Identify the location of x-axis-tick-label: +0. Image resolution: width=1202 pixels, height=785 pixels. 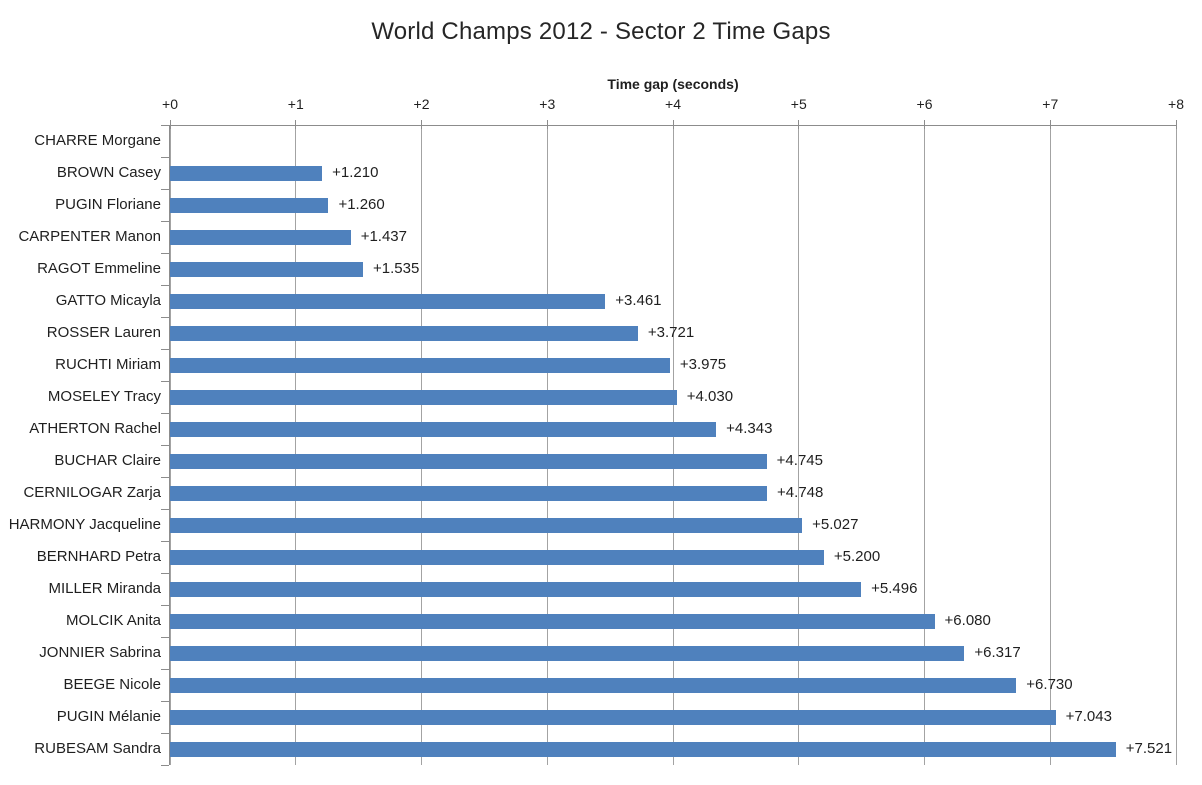
(170, 104).